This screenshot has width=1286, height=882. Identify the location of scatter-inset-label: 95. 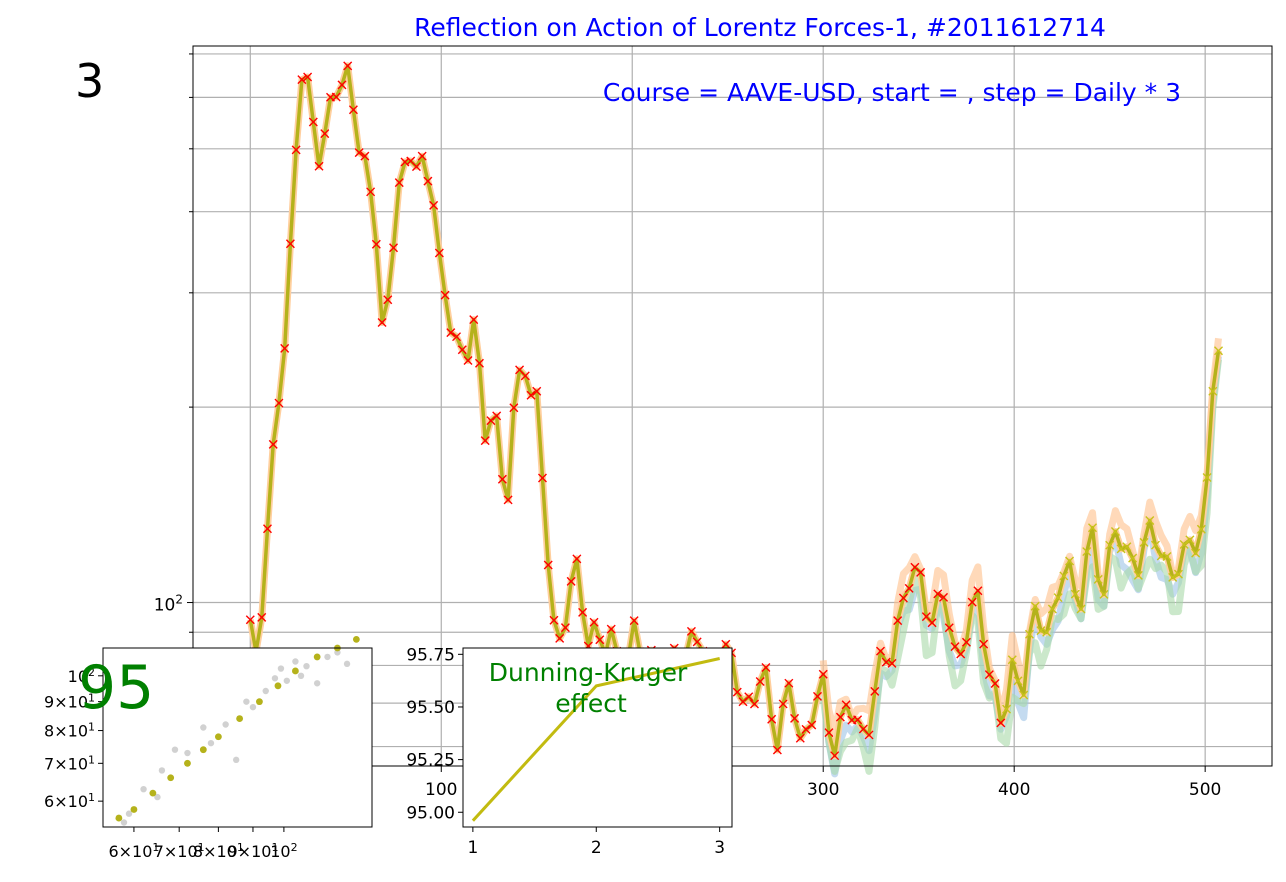
(116, 688).